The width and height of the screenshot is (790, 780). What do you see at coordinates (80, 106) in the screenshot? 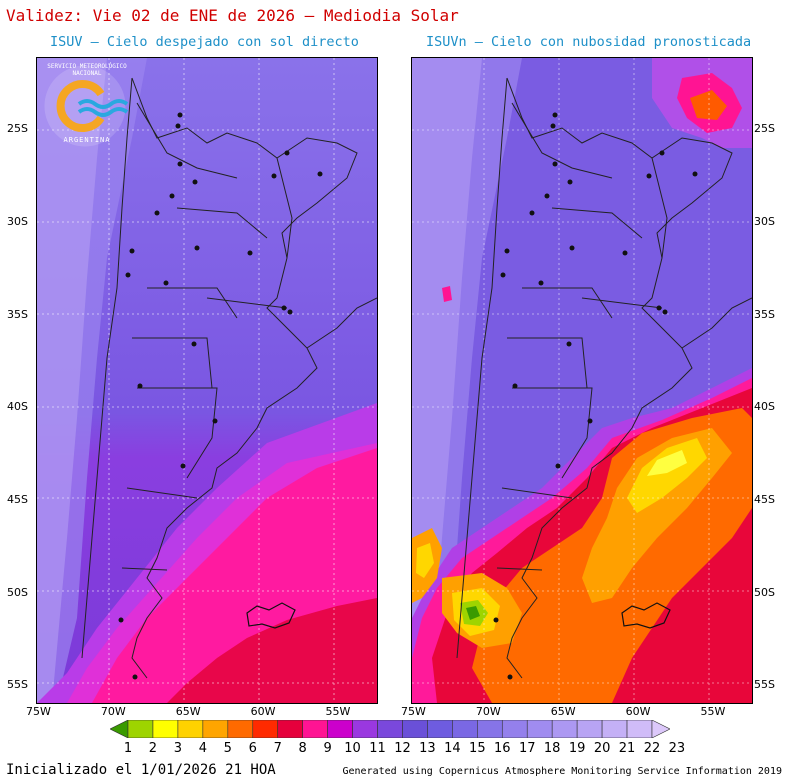
I see `logo-sun-icon` at bounding box center [80, 106].